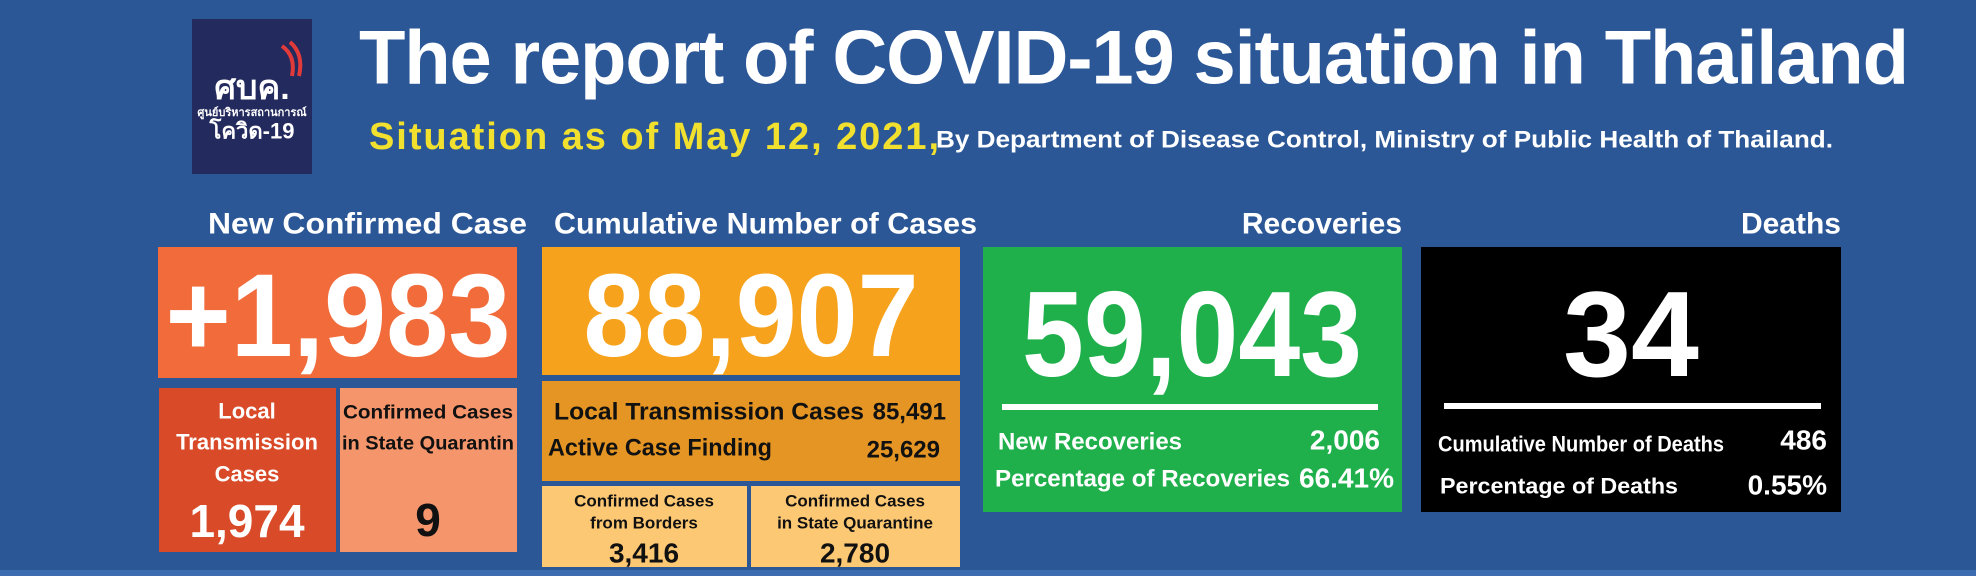  Describe the element at coordinates (252, 113) in the screenshot. I see `logo-name: ศูนย์บริหารสถานการณ์` at that location.